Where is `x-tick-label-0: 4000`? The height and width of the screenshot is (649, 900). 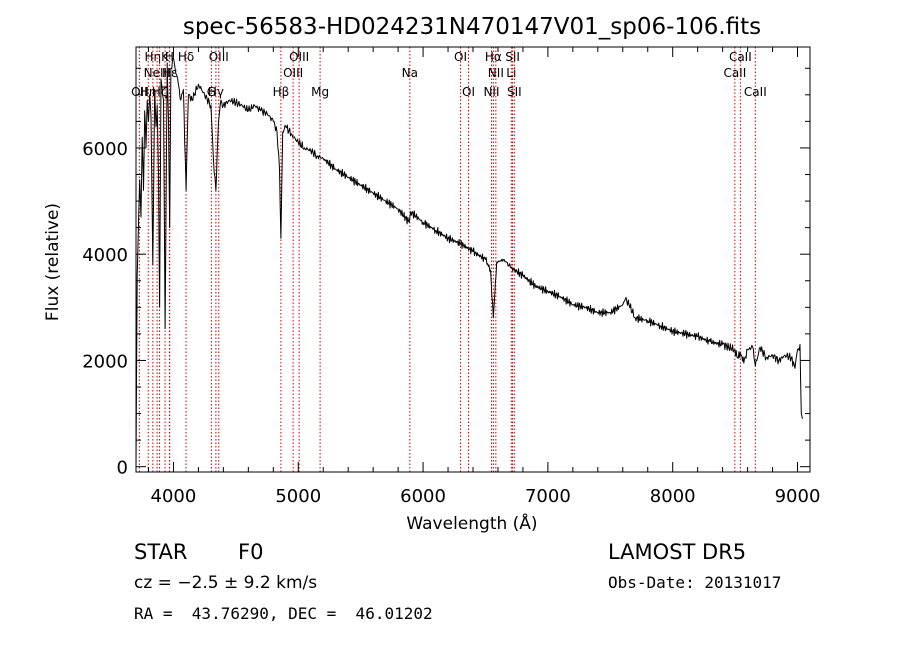
x-tick-label-0: 4000 is located at coordinates (174, 496).